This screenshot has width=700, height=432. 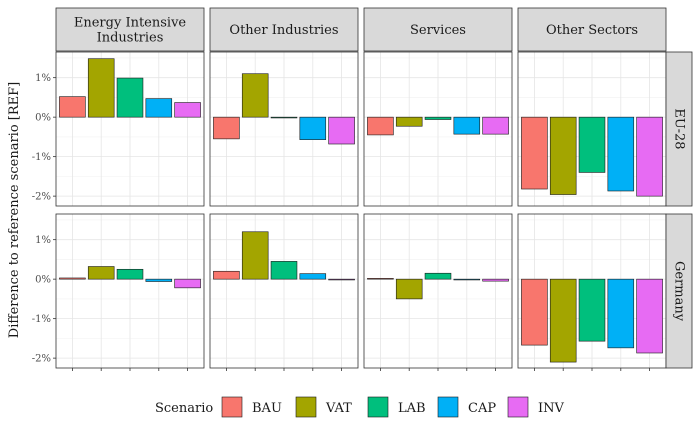 I want to click on strip-column-3: Other Sectors, so click(x=592, y=29).